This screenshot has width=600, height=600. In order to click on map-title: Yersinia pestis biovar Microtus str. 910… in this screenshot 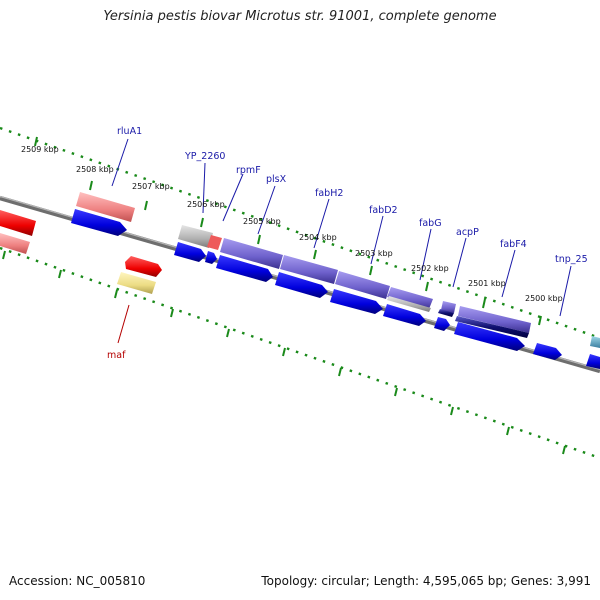, I will do `click(300, 16)`.